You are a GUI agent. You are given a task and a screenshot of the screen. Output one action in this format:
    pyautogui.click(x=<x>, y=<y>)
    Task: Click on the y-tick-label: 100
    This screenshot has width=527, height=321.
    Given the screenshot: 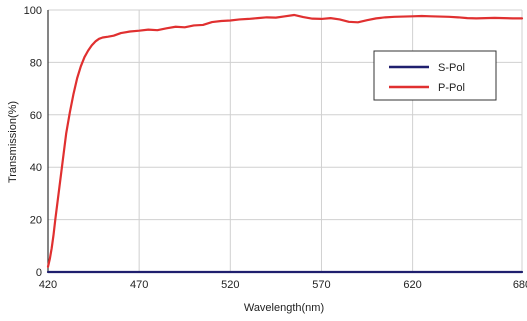 What is the action you would take?
    pyautogui.click(x=33, y=11)
    